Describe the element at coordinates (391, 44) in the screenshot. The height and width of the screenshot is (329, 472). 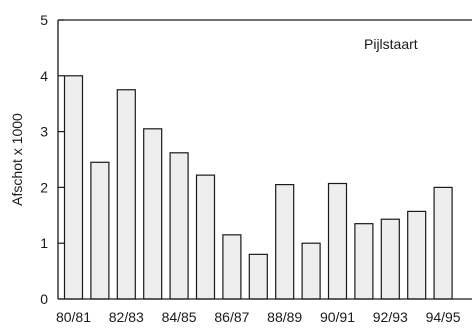
I see `series-annotation: Pijlstaart` at that location.